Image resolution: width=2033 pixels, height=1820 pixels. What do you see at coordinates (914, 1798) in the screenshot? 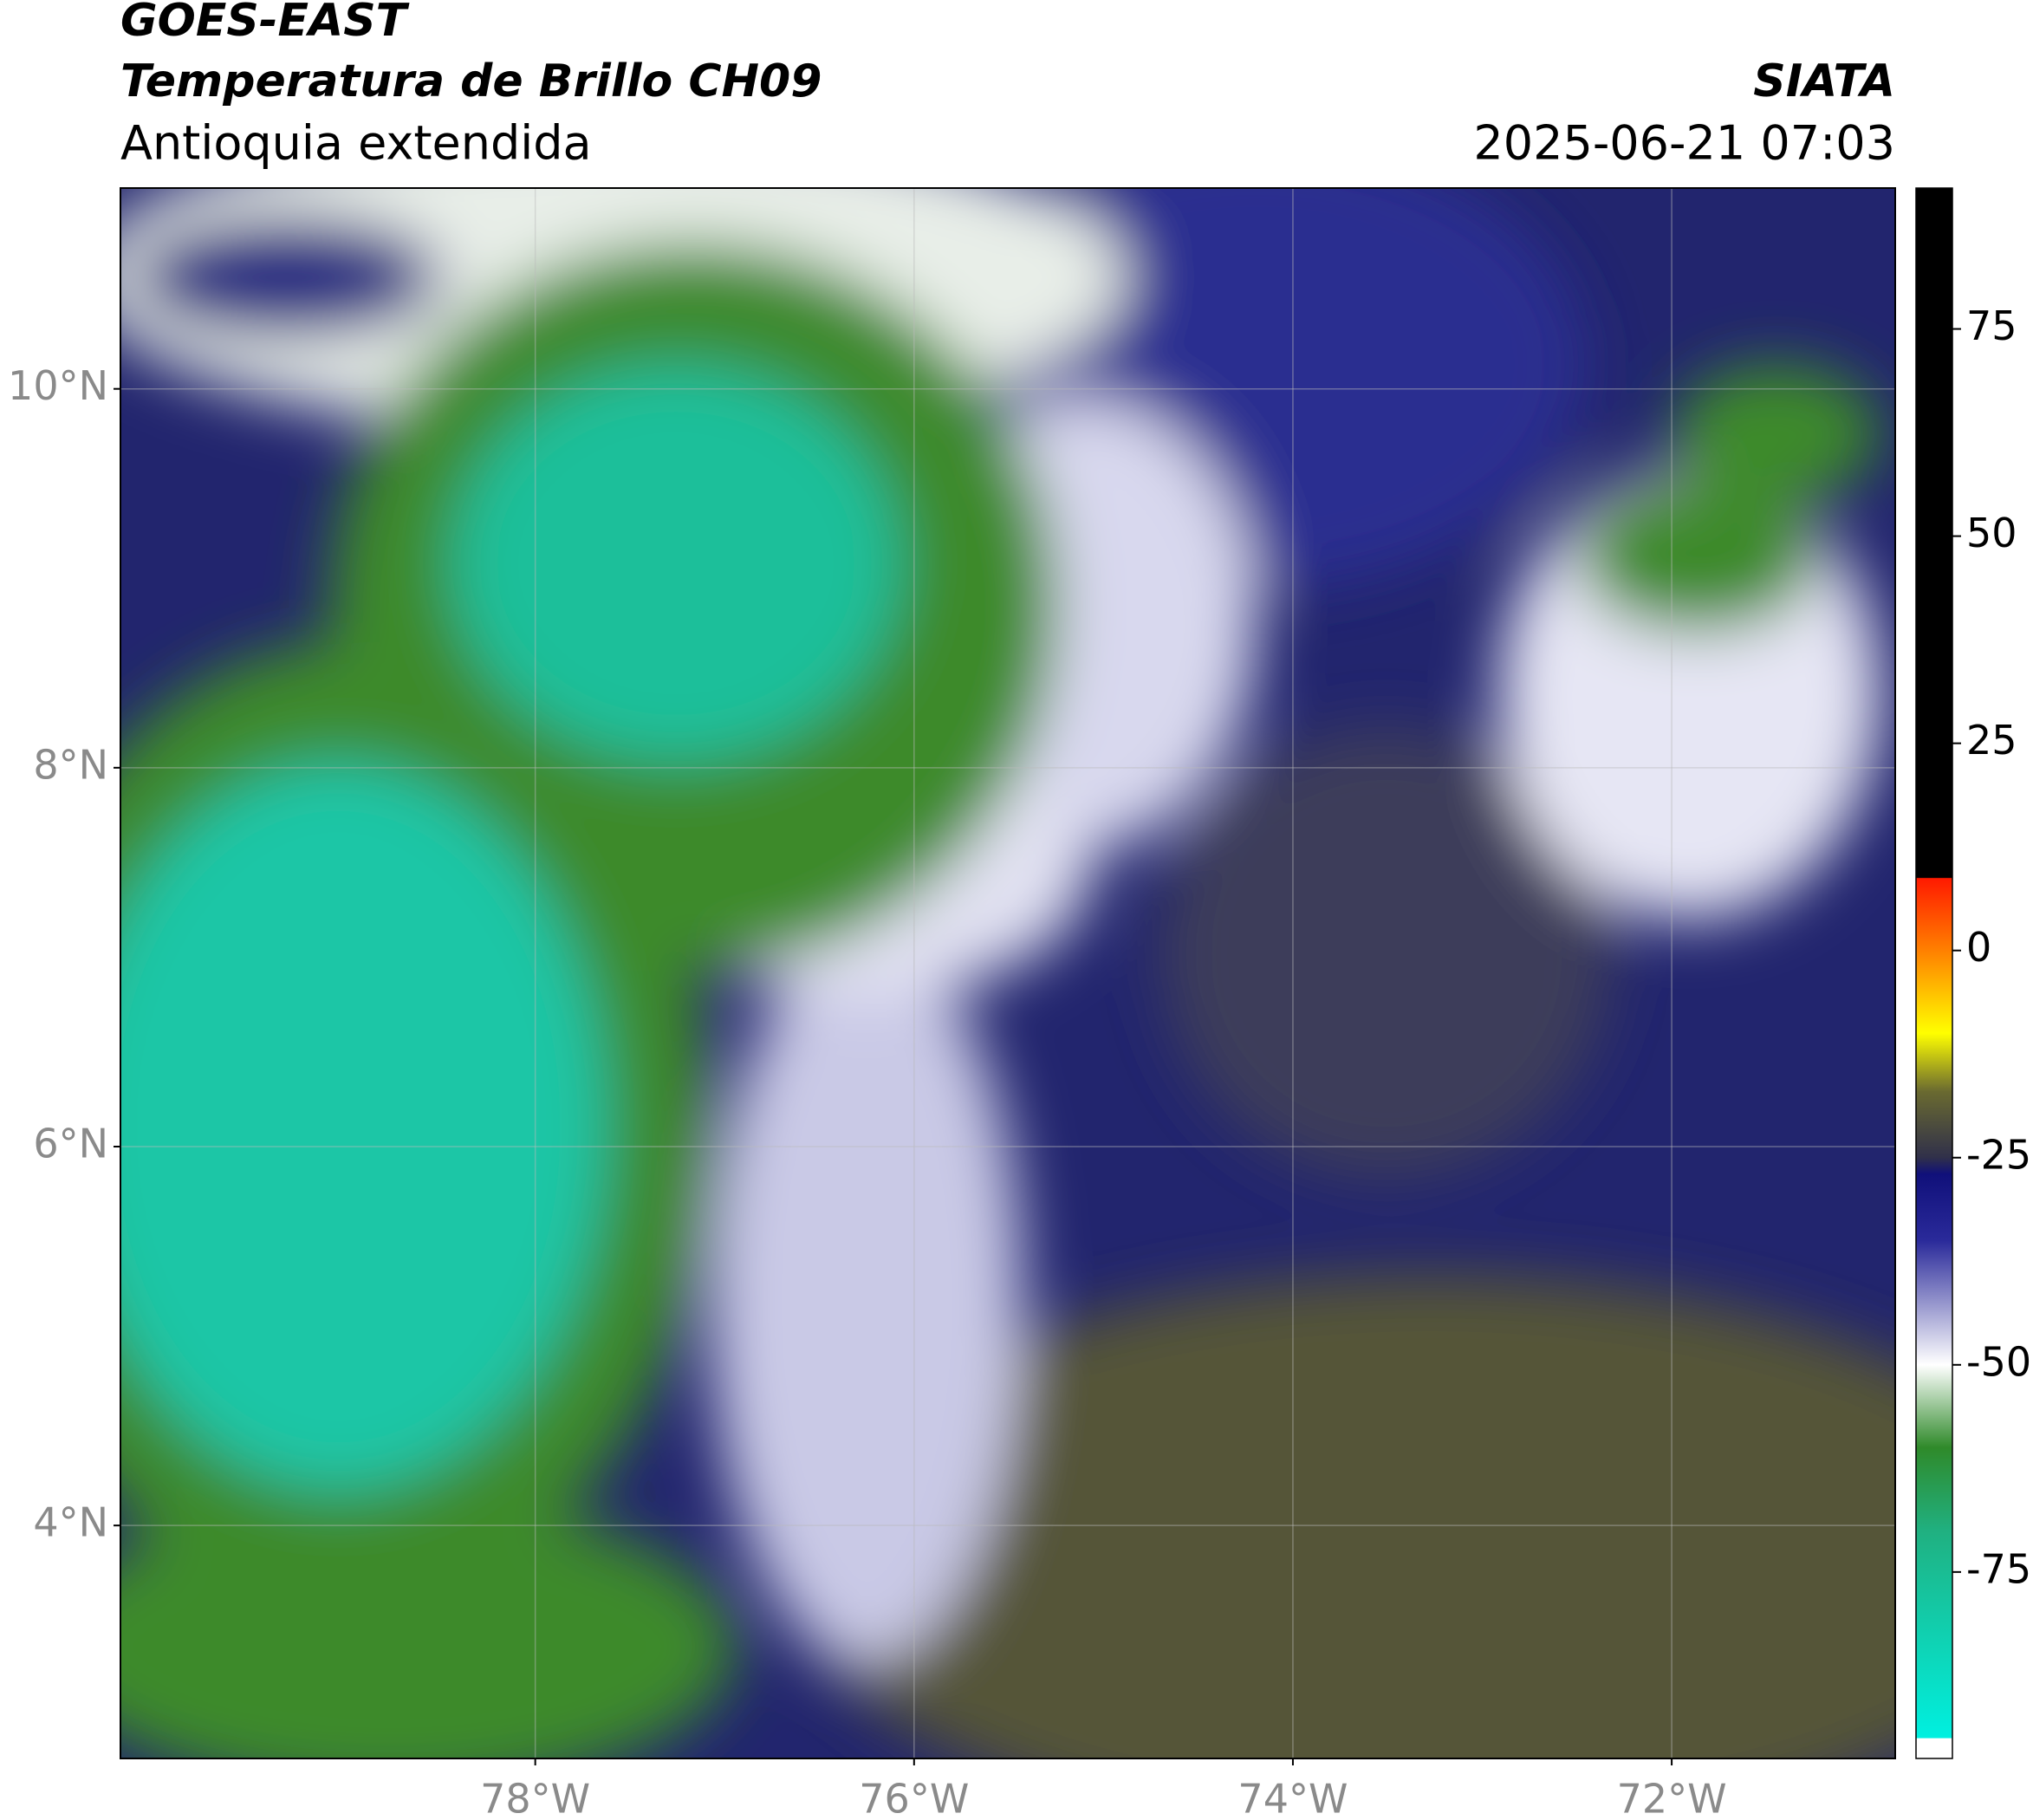
I see `x-tick-label: 76°W` at bounding box center [914, 1798].